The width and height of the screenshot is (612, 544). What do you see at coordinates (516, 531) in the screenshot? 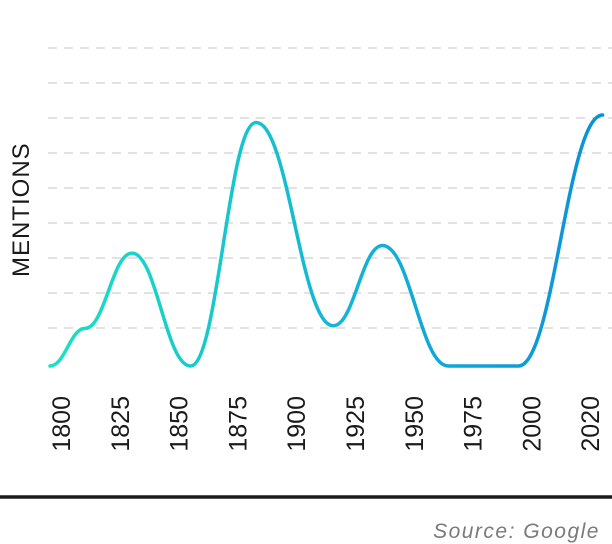
I see `source-note: Source: Google` at bounding box center [516, 531].